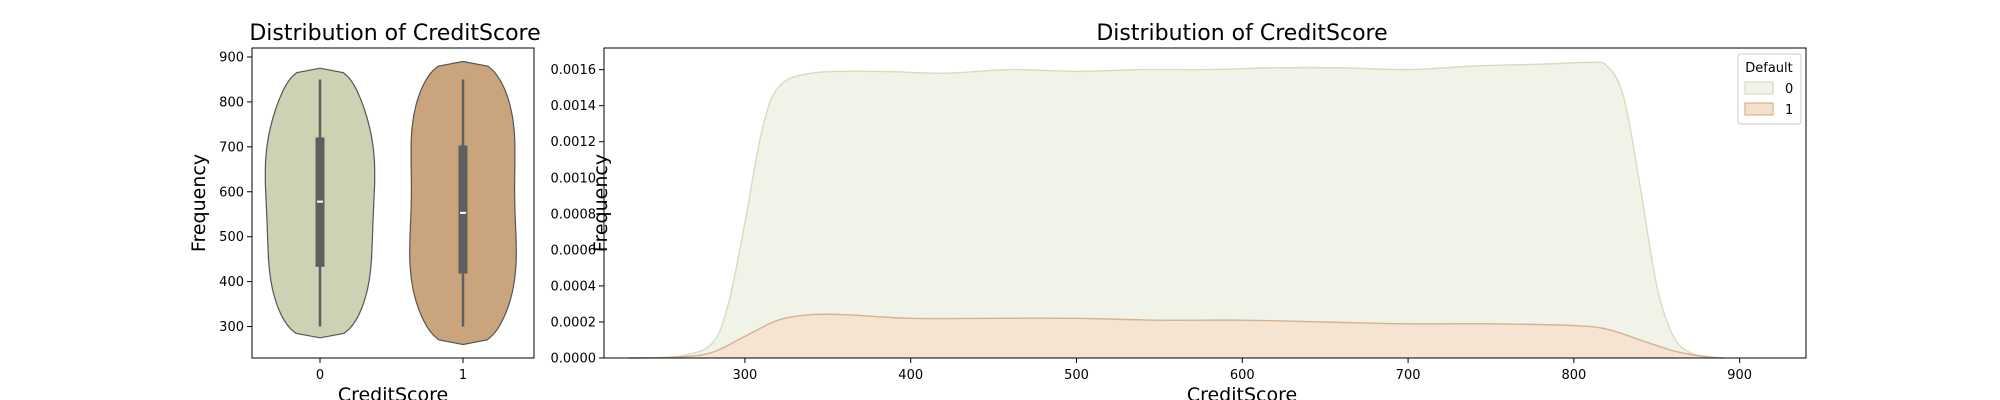 The image size is (2000, 400). Describe the element at coordinates (390, 203) in the screenshot. I see `violin-plot-area` at that location.